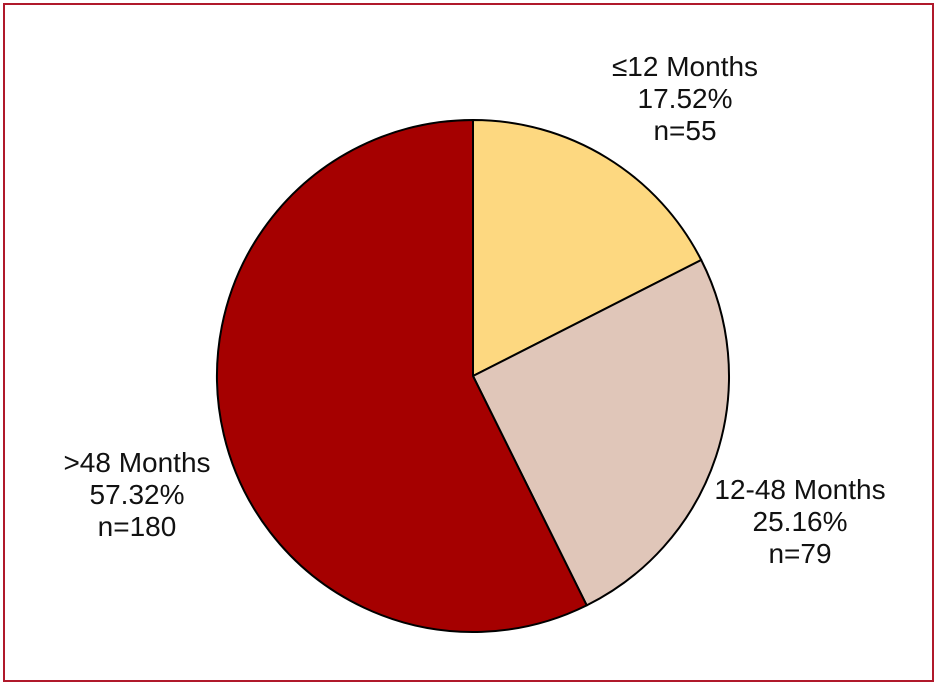 The height and width of the screenshot is (685, 937). What do you see at coordinates (601, 433) in the screenshot?
I see `slice-12-48-months` at bounding box center [601, 433].